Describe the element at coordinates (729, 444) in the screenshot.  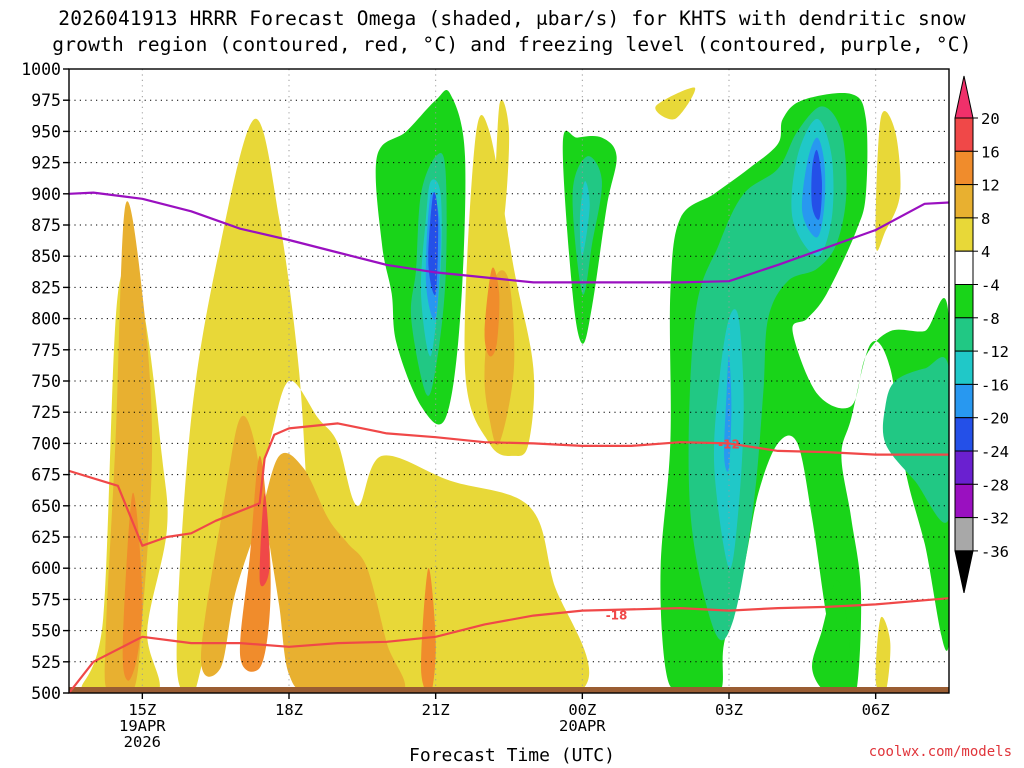
I see `contour-label--12: -12` at that location.